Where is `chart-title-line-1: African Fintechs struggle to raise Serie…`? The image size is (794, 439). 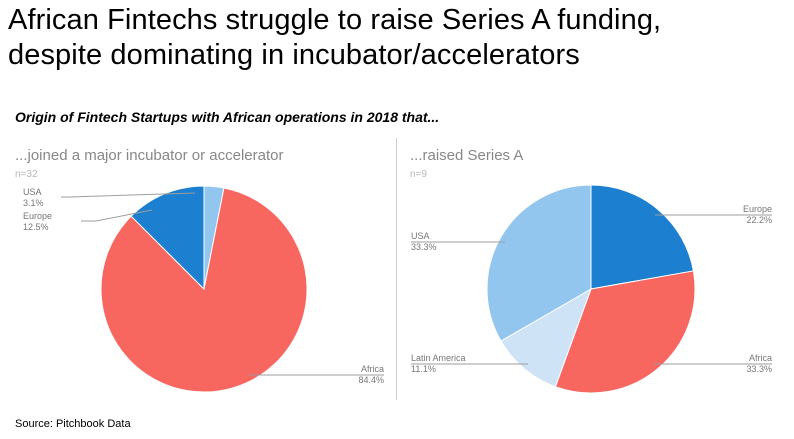 chart-title-line-1: African Fintechs struggle to raise Serie… is located at coordinates (335, 20).